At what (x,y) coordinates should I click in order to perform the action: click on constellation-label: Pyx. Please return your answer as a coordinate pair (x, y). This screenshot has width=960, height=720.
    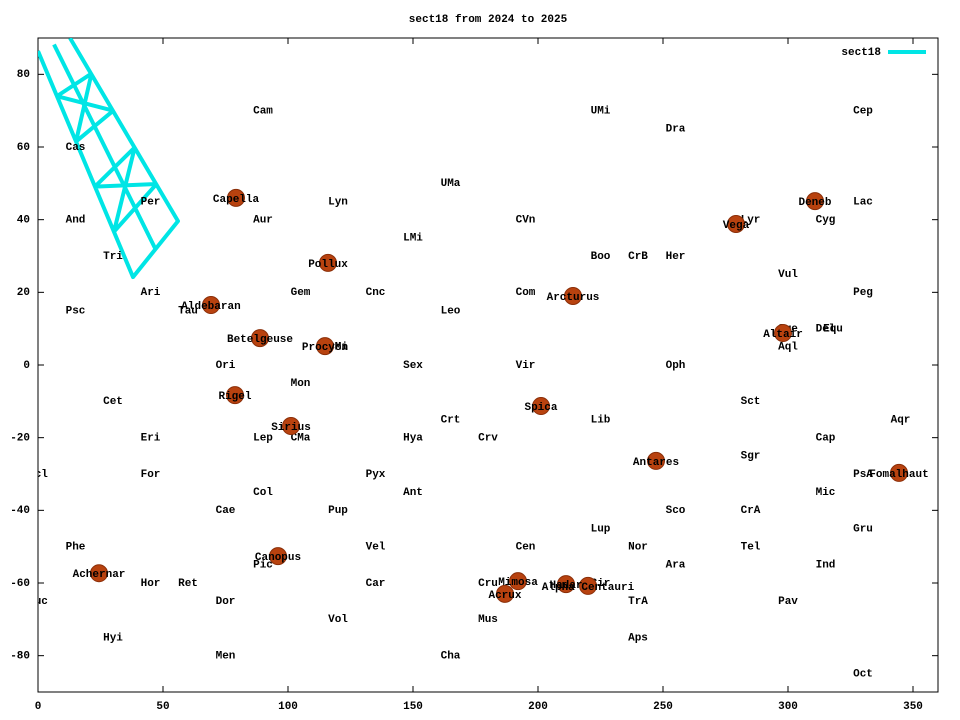
    Looking at the image, I should click on (376, 475).